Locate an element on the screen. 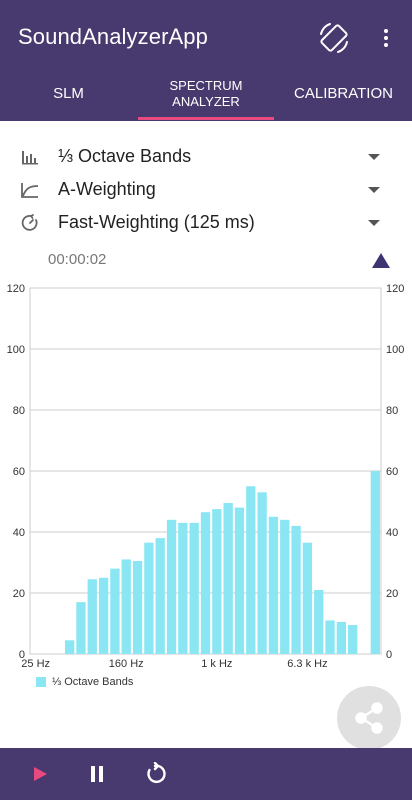 This screenshot has width=412, height=800. time-weighting-dropdown: Fast-Weighting (125 ms) is located at coordinates (206, 223).